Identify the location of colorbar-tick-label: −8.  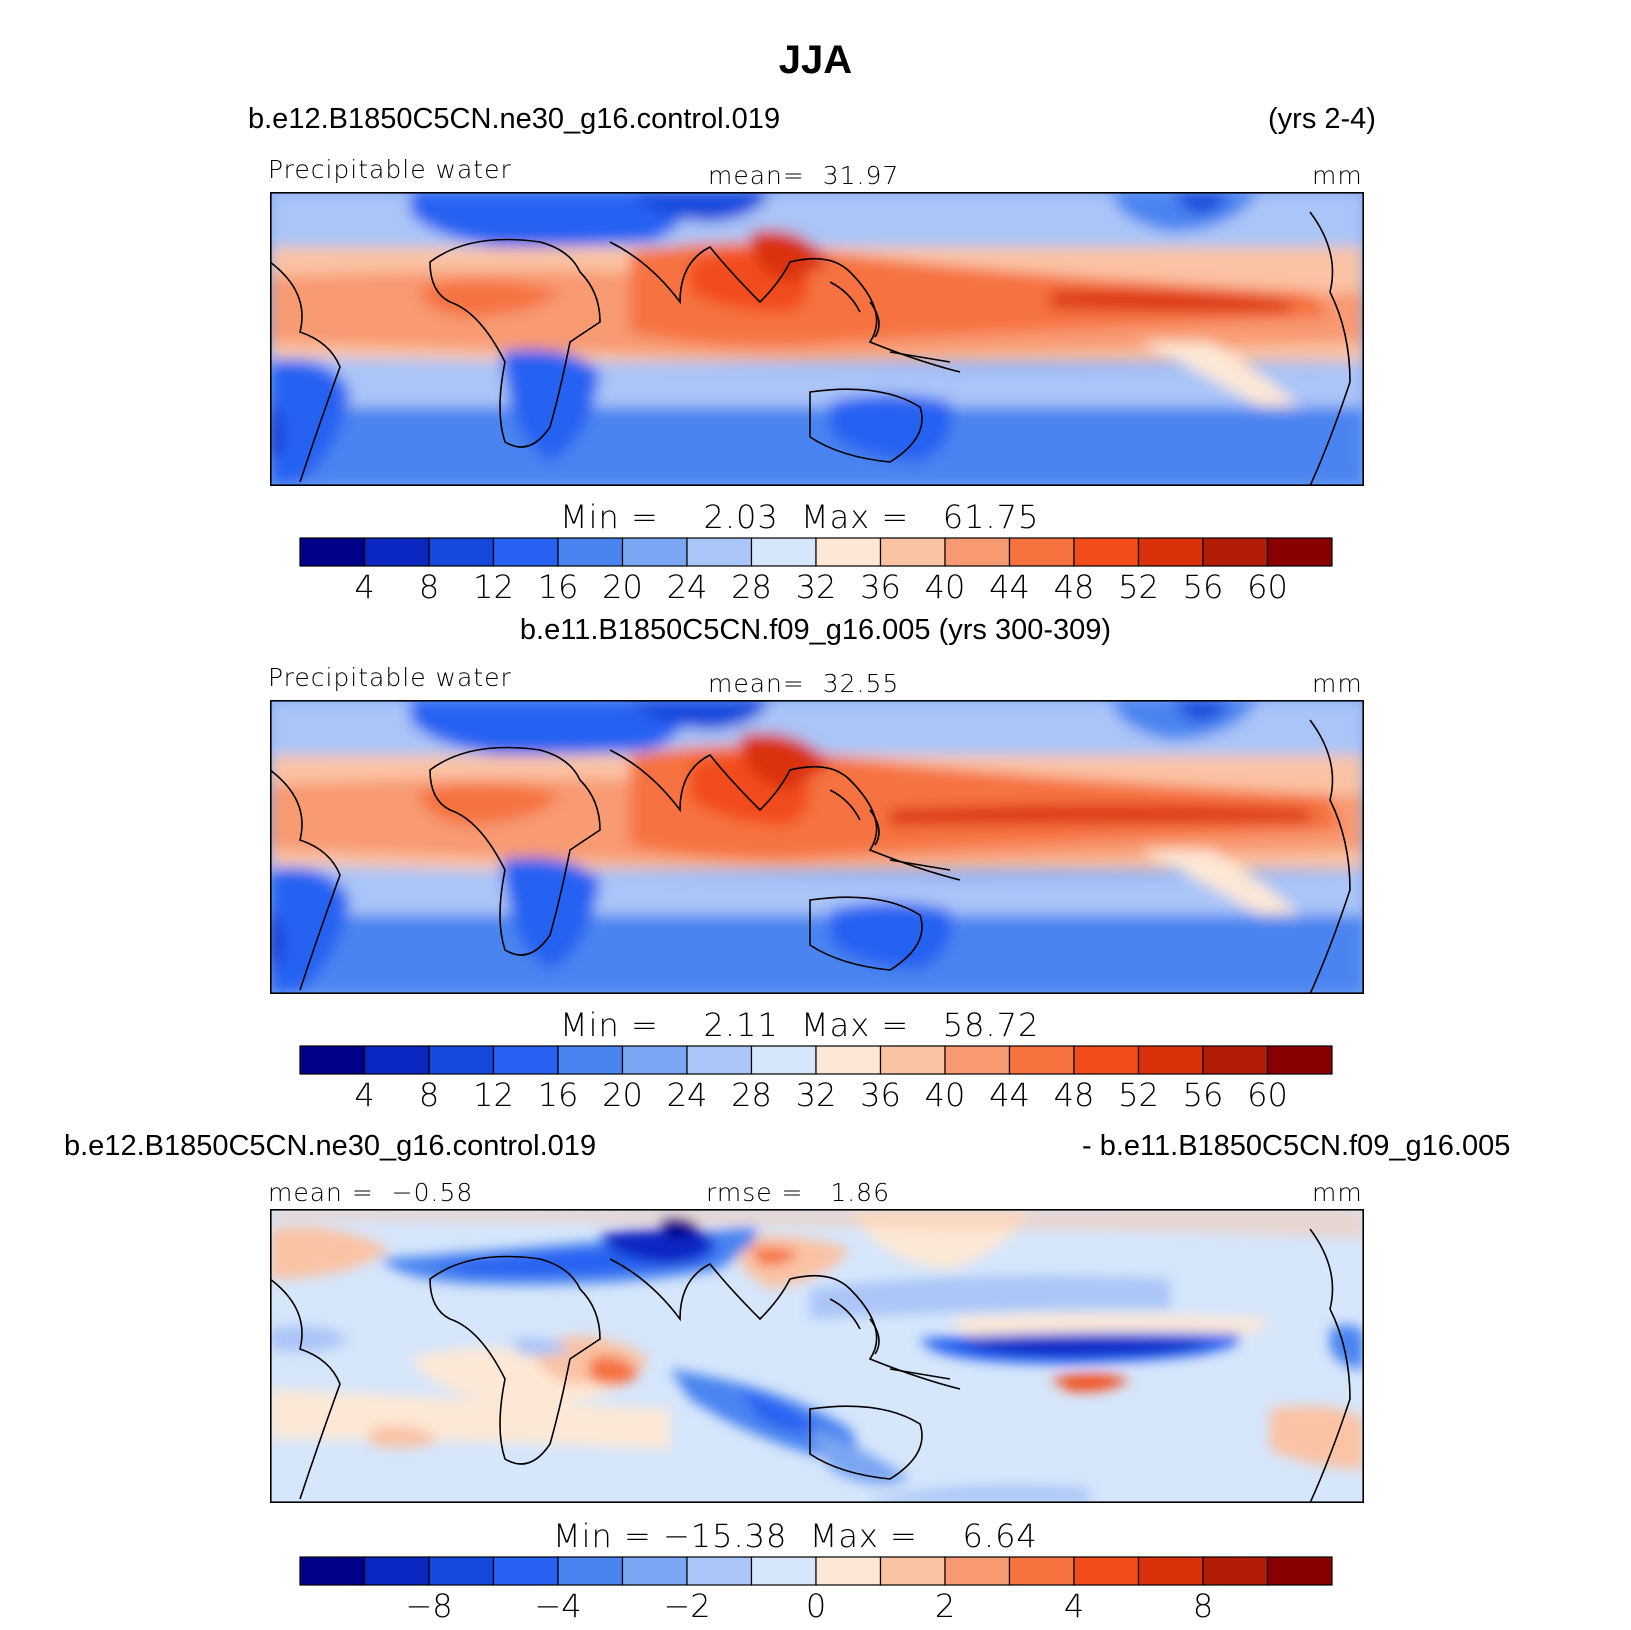
(429, 1606).